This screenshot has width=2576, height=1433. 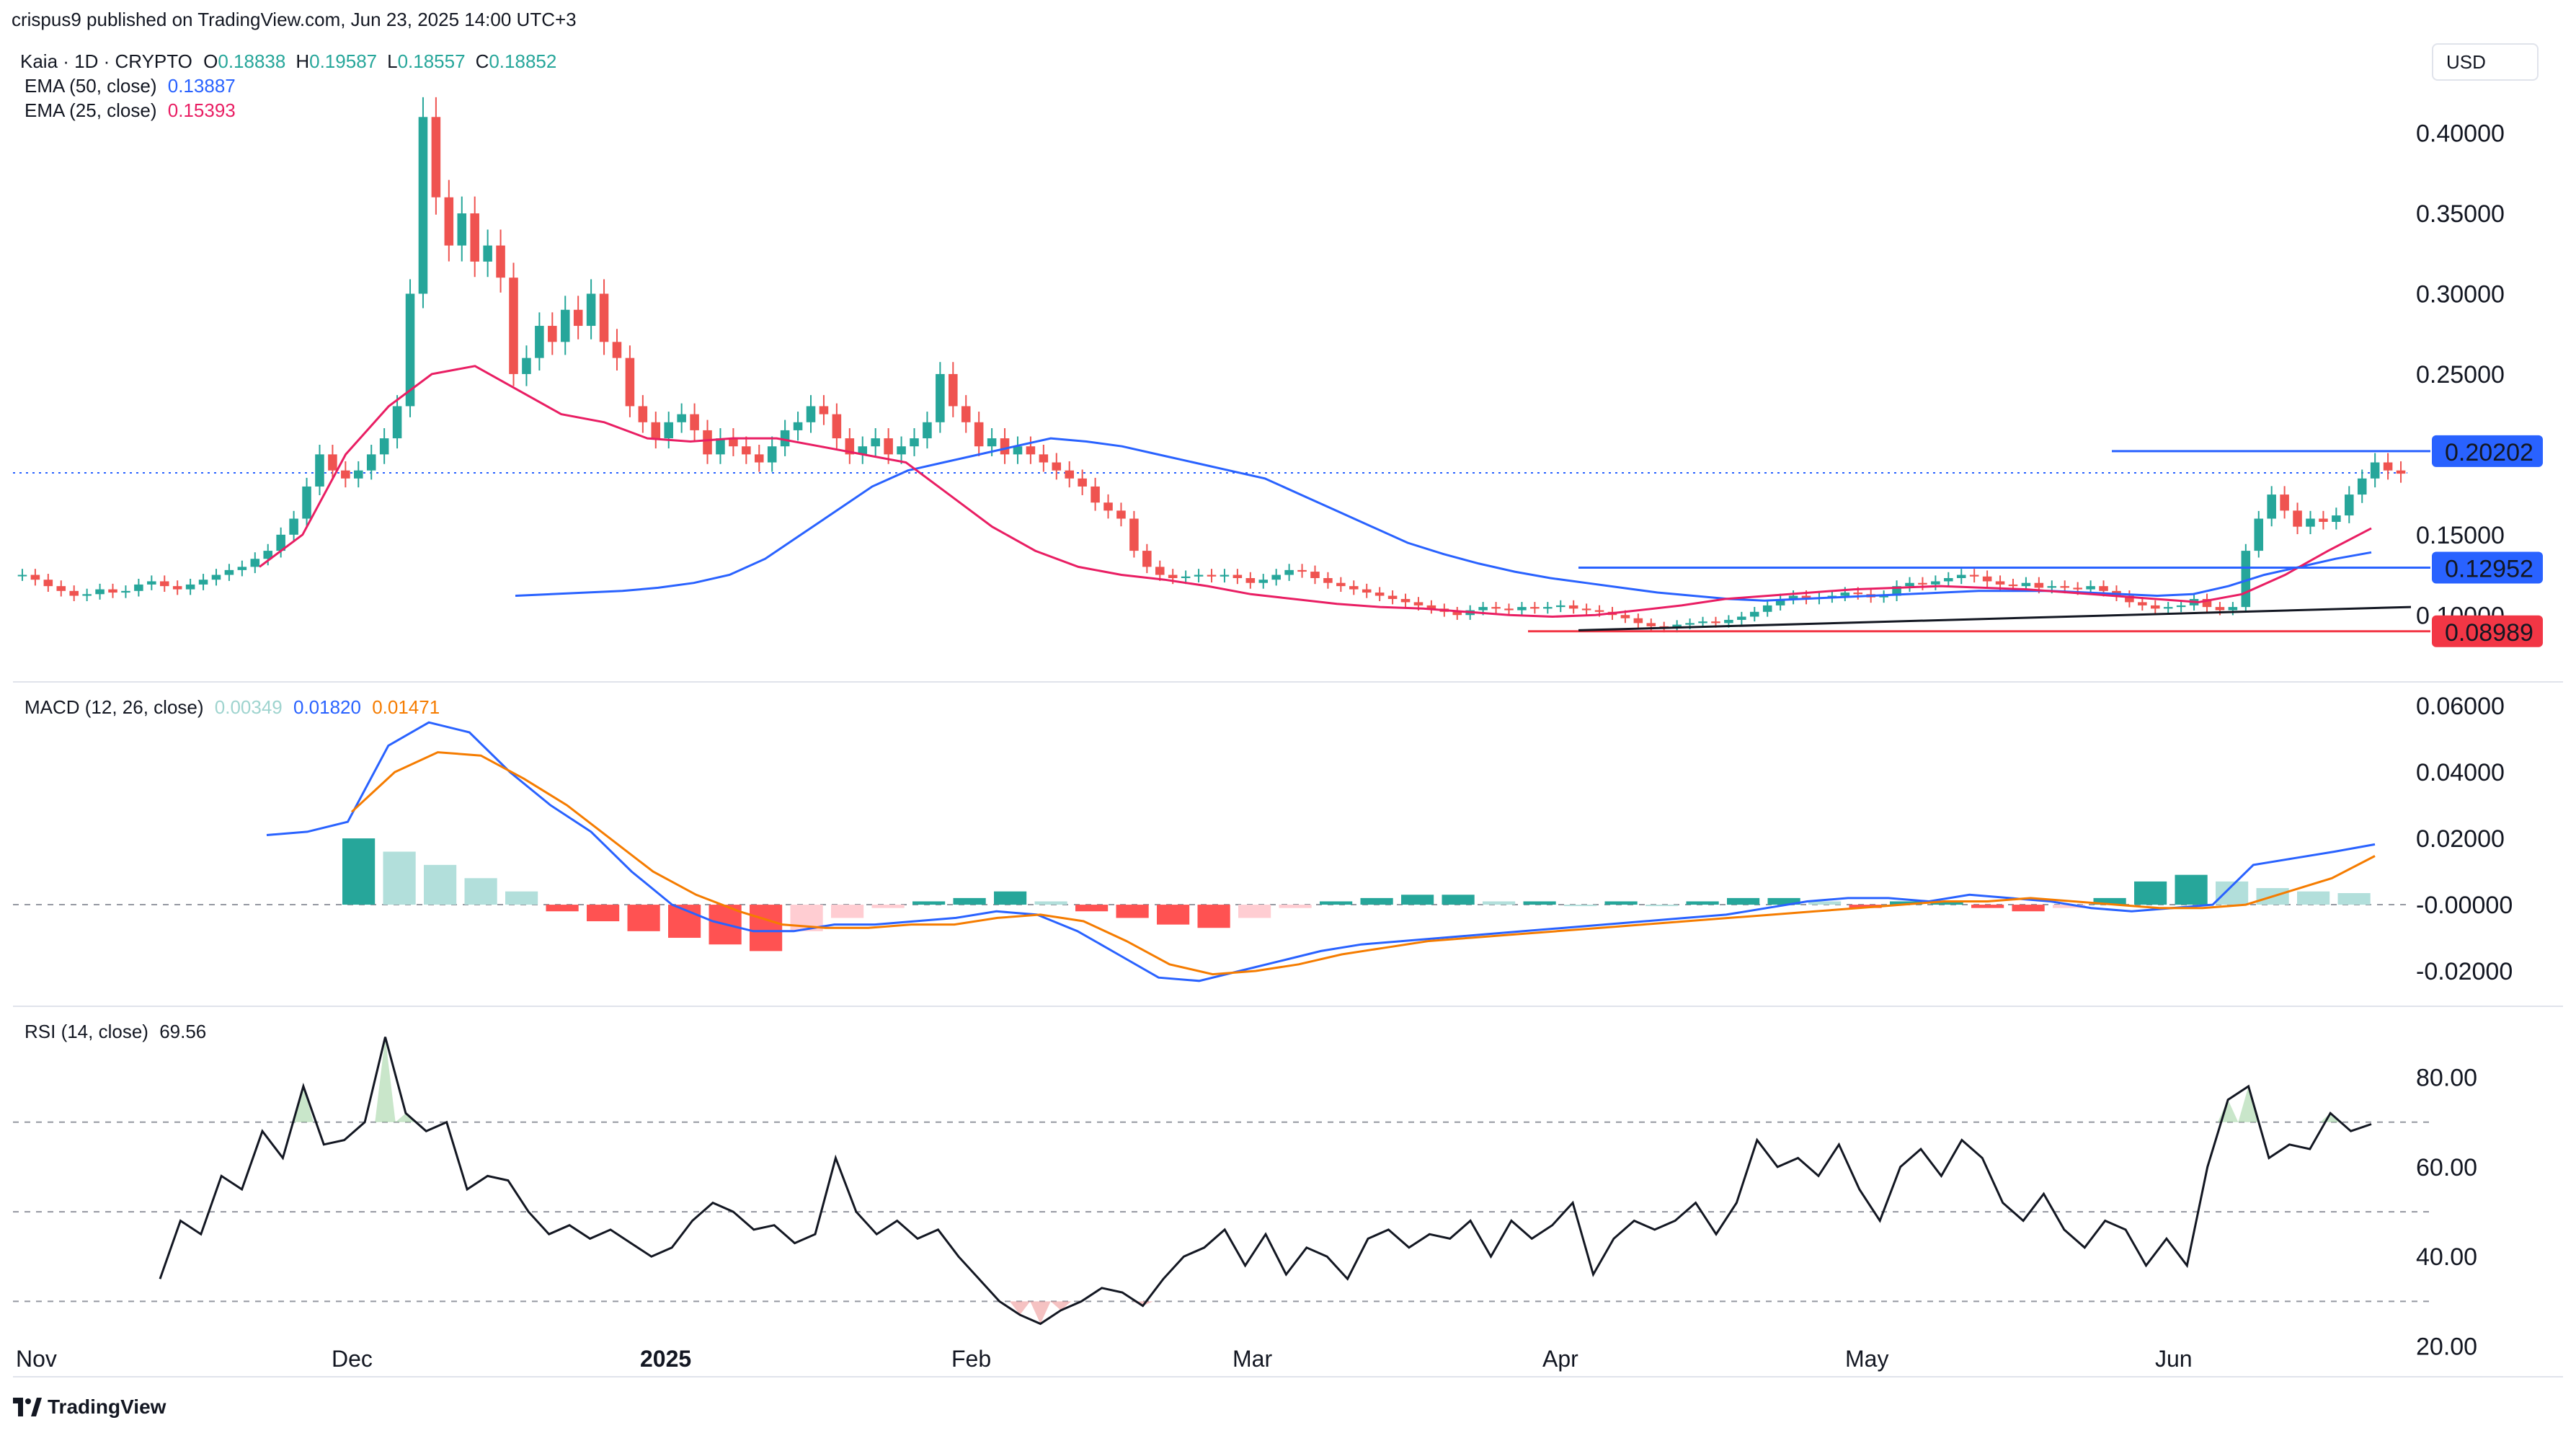 What do you see at coordinates (1020, 1308) in the screenshot?
I see `rsi-oversold-fill` at bounding box center [1020, 1308].